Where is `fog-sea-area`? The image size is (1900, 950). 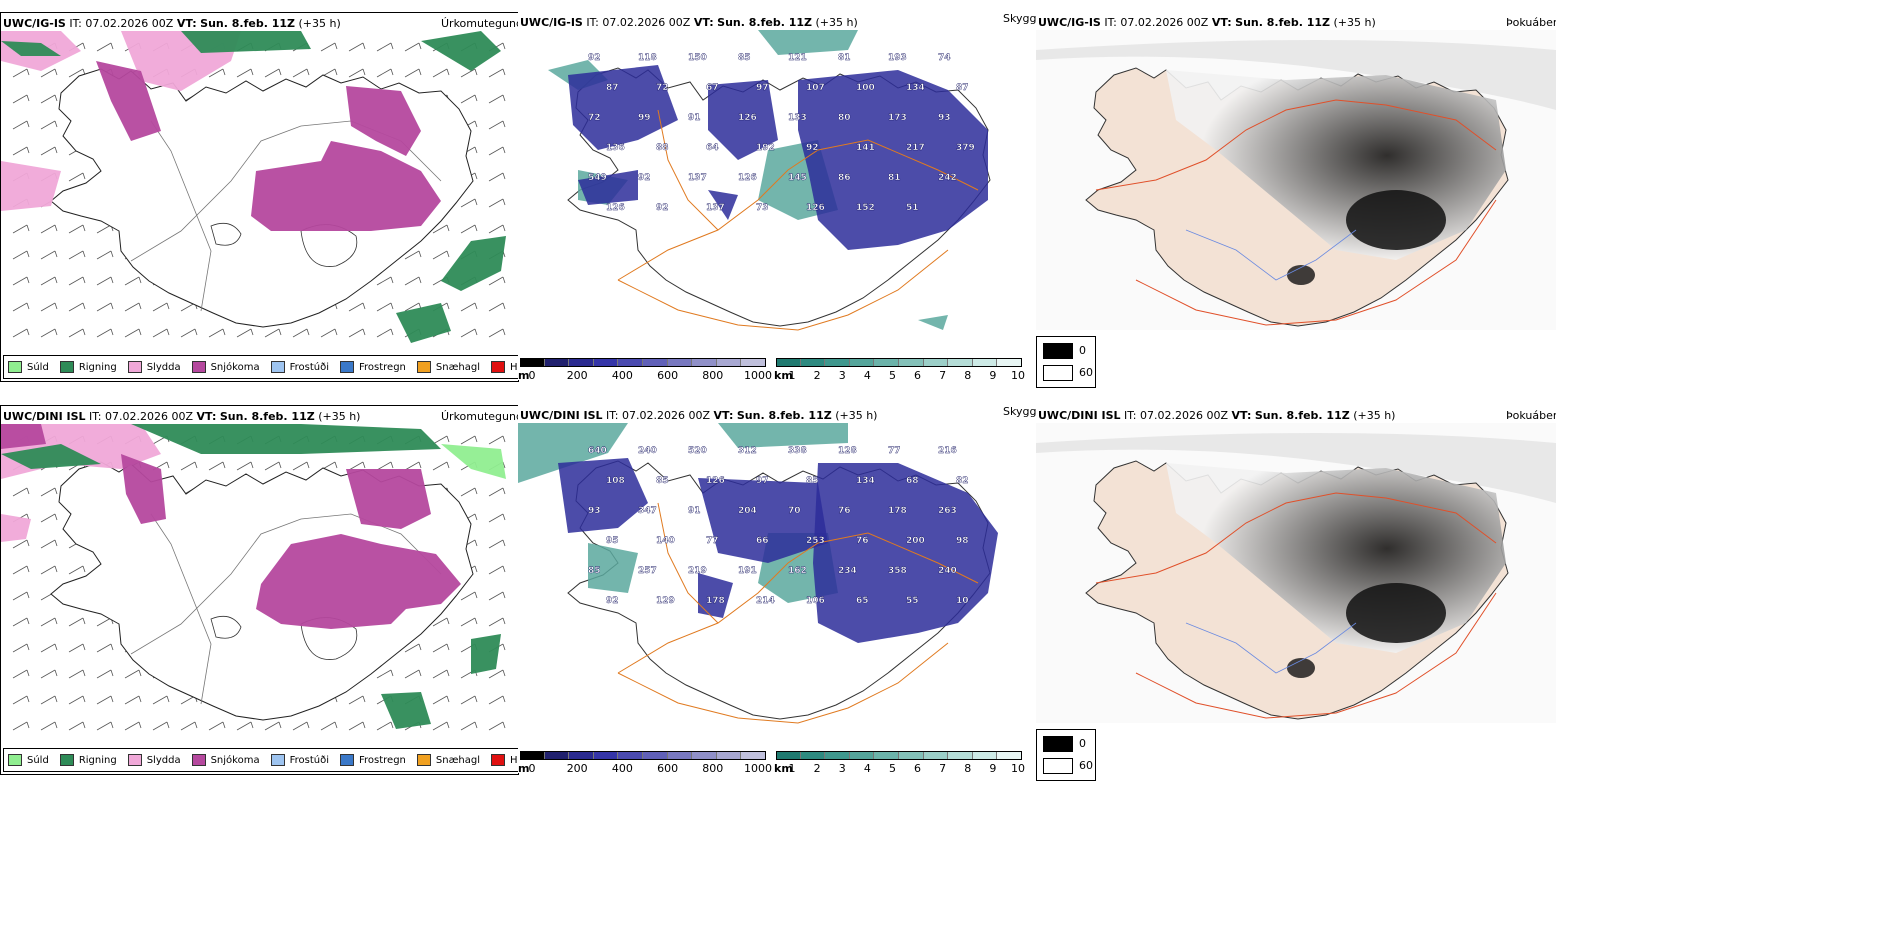 fog-sea-area is located at coordinates (1296, 75).